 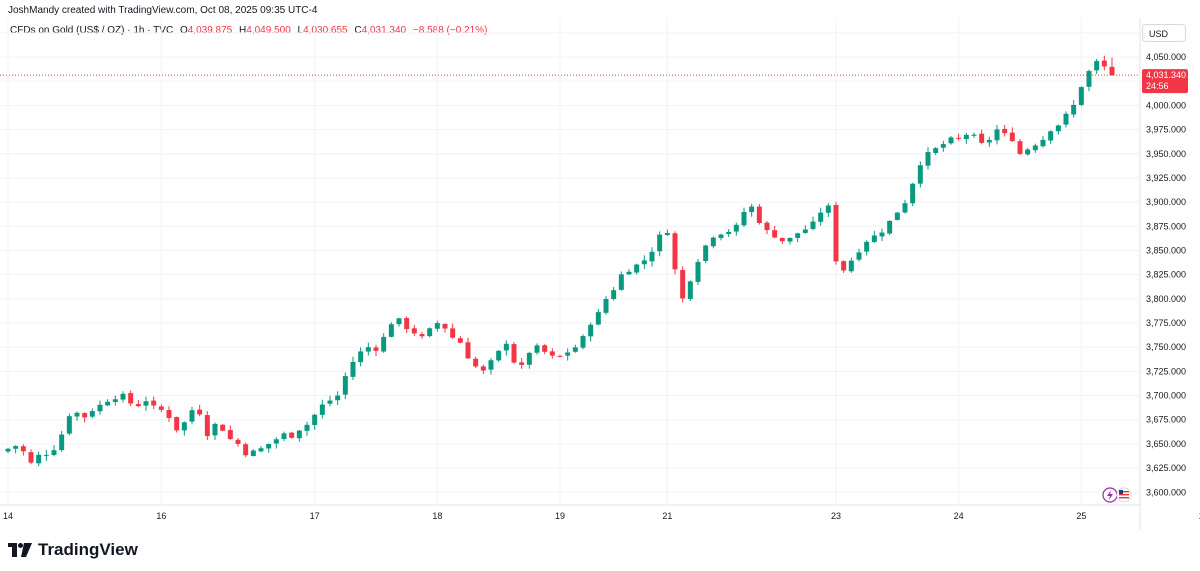 What do you see at coordinates (1117, 495) in the screenshot?
I see `event-icons` at bounding box center [1117, 495].